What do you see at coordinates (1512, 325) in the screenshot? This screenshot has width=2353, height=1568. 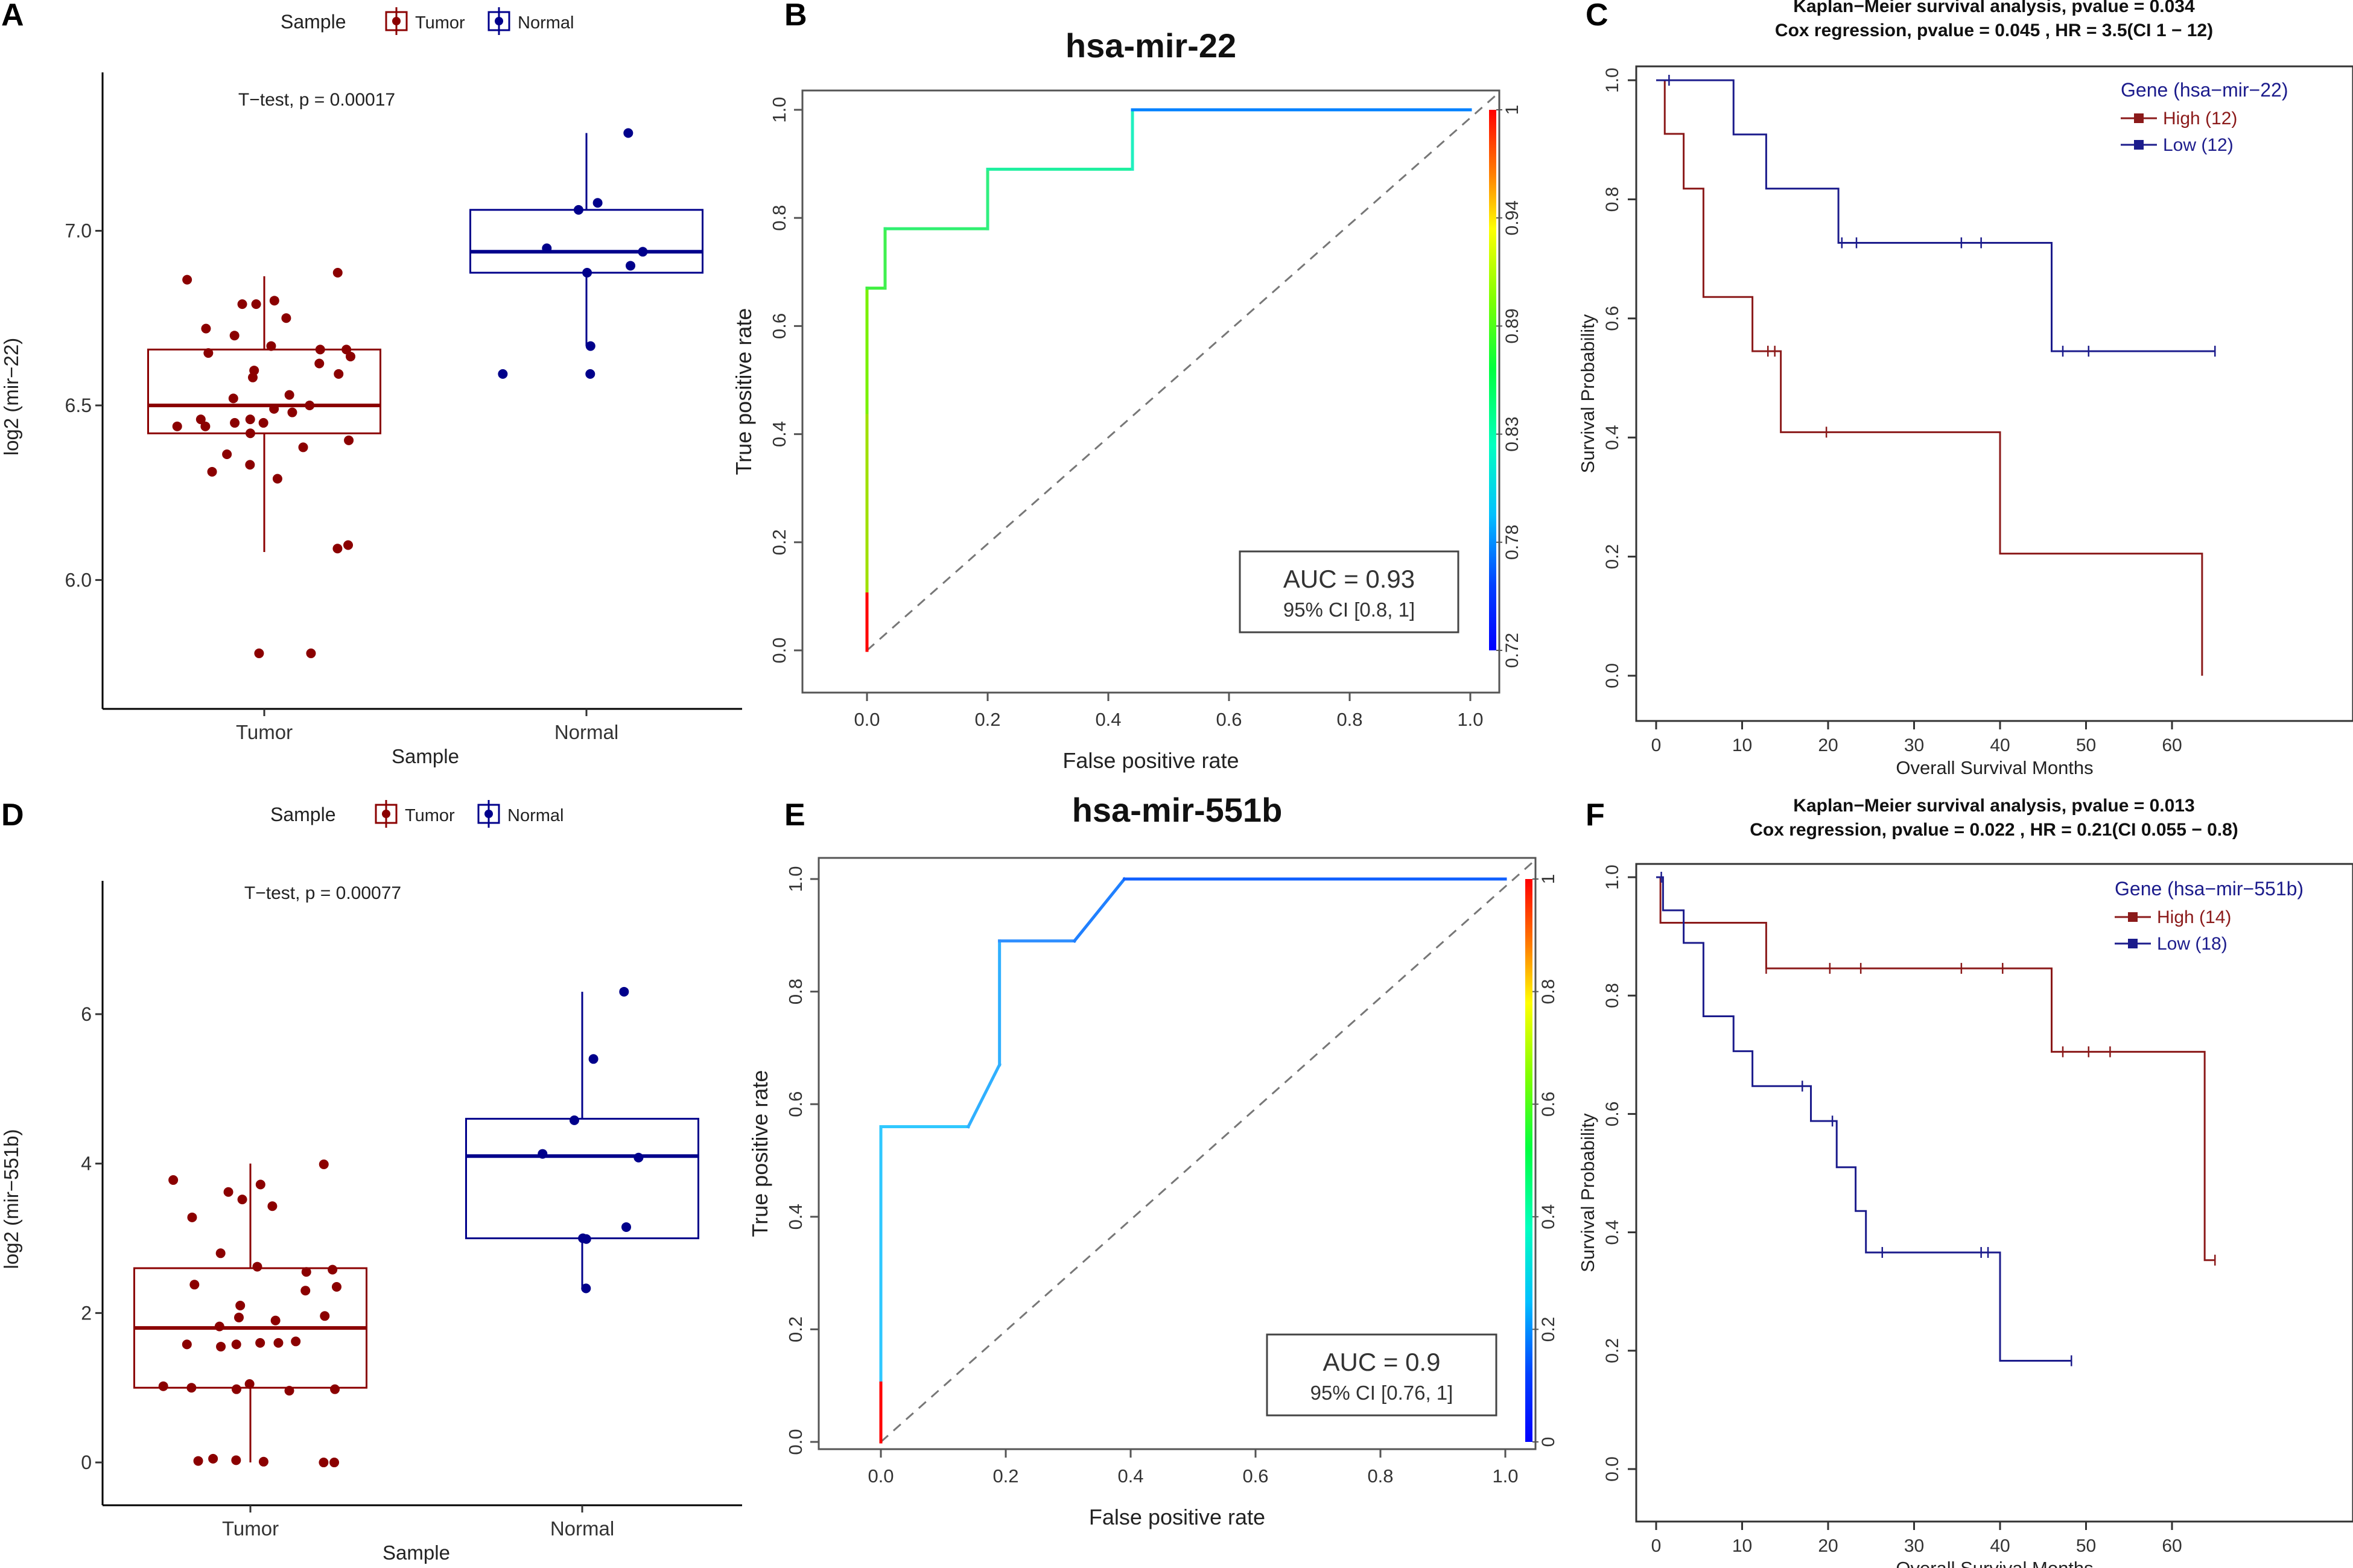 I see `colorbar-label: 0.89` at bounding box center [1512, 325].